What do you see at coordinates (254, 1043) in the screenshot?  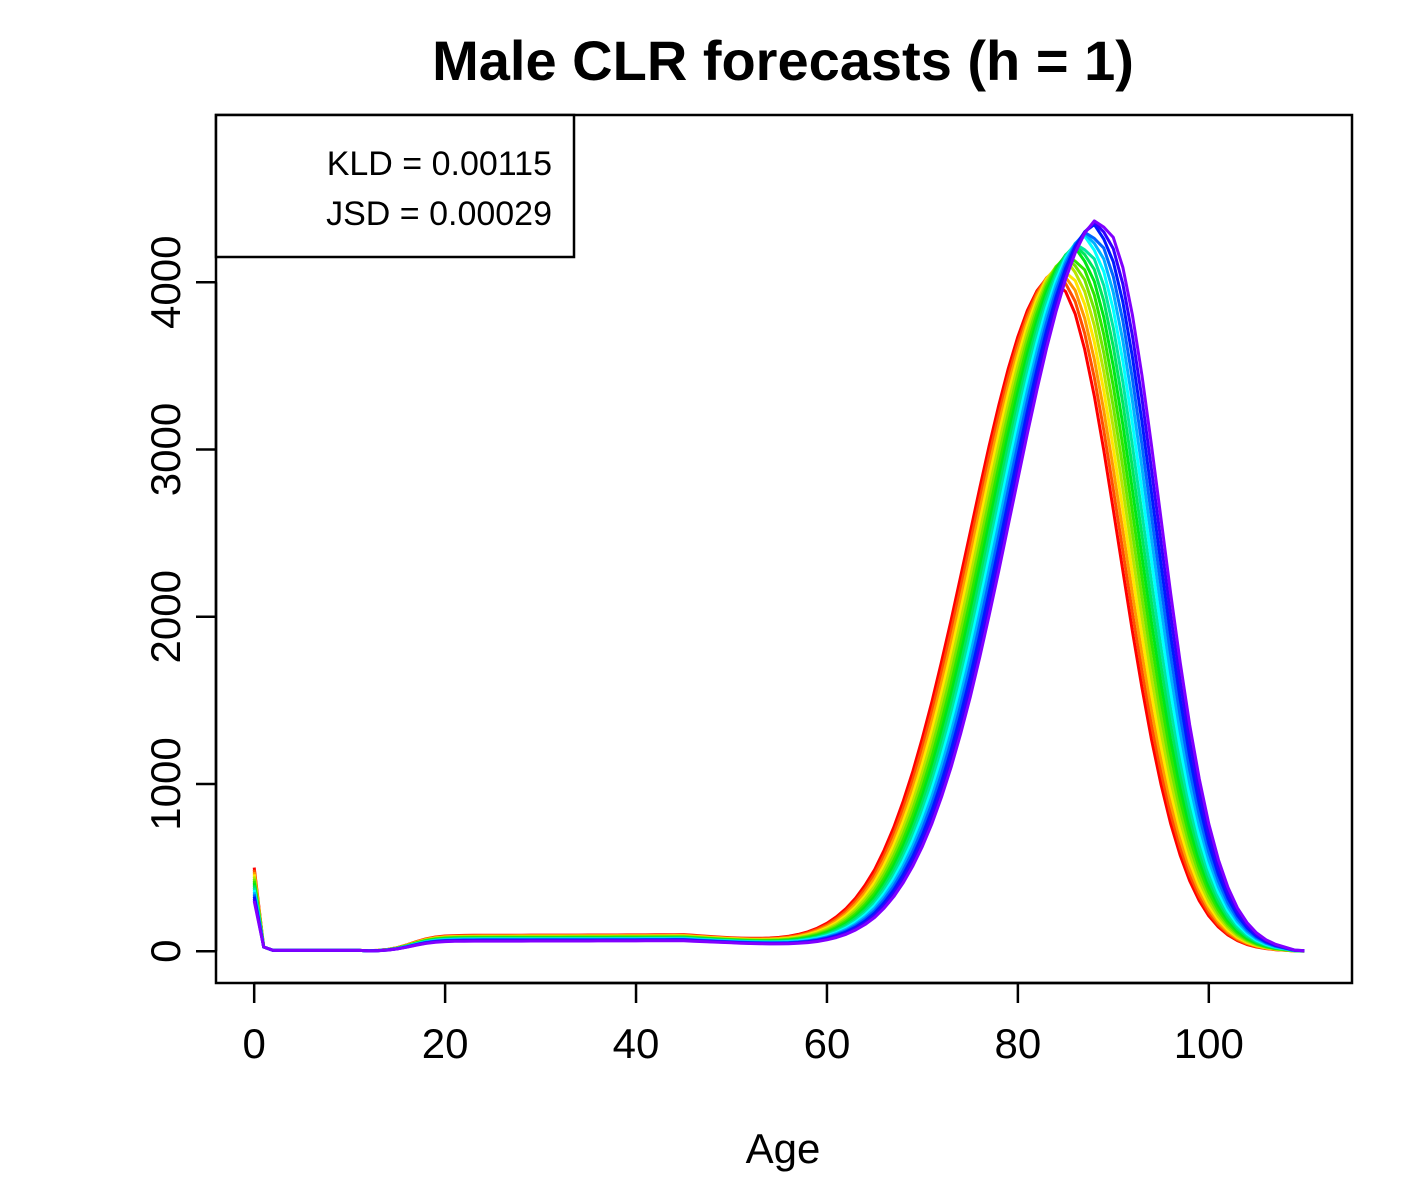 I see `x-tick-label: 0` at bounding box center [254, 1043].